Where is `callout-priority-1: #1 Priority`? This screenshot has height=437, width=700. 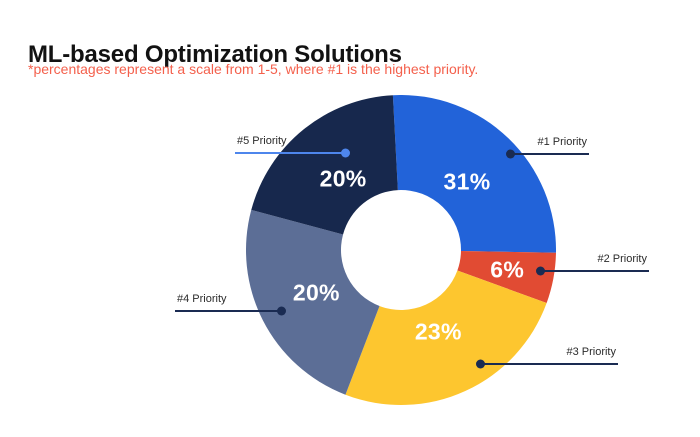
callout-priority-1: #1 Priority is located at coordinates (547, 147).